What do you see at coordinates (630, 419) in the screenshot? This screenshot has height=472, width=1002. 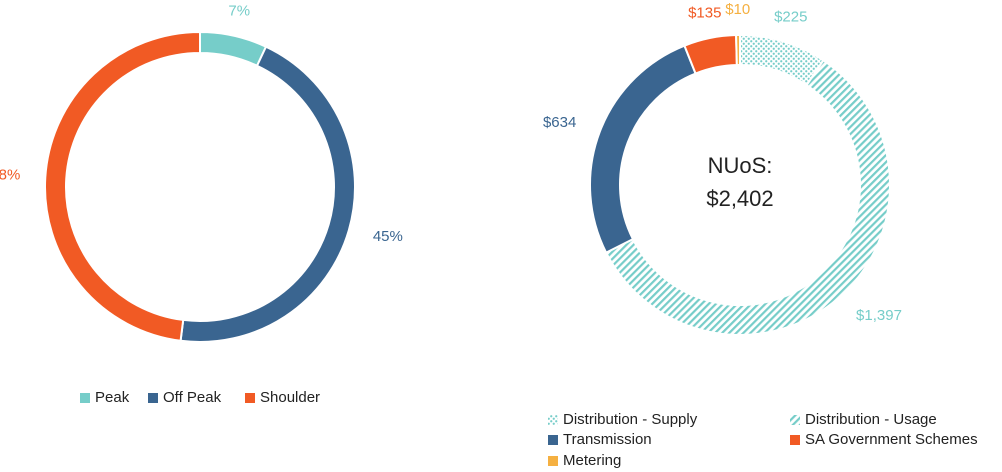 I see `legend-label: Distribution - Supply` at bounding box center [630, 419].